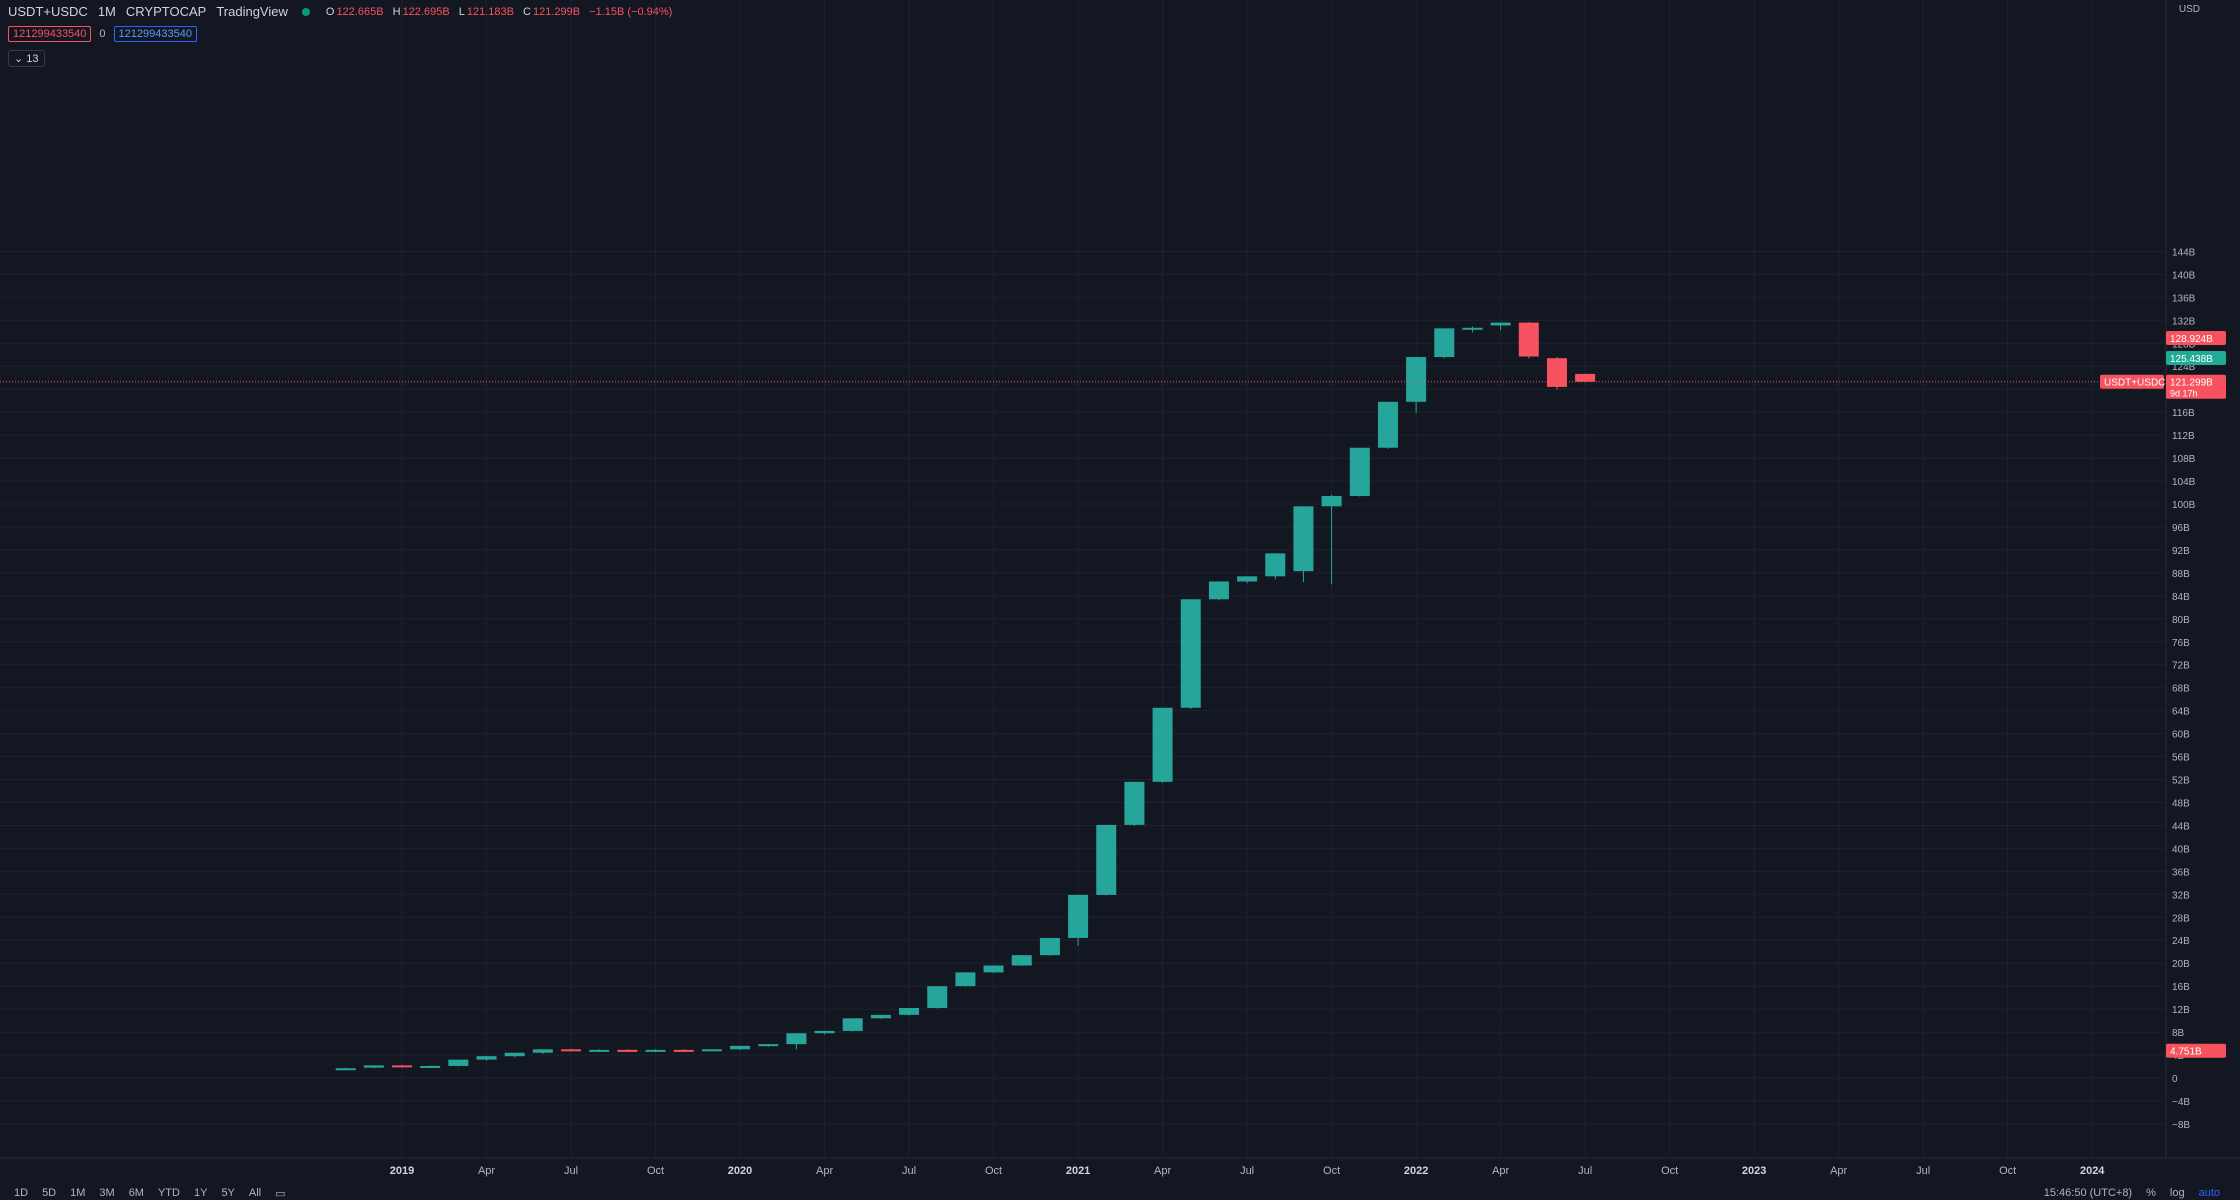 The height and width of the screenshot is (1200, 2240). Describe the element at coordinates (426, 11) in the screenshot. I see `high-value: 122.695B` at that location.